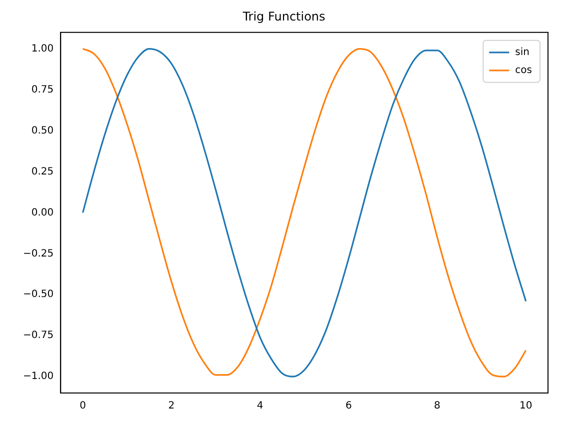  I want to click on legend-label: sin, so click(522, 52).